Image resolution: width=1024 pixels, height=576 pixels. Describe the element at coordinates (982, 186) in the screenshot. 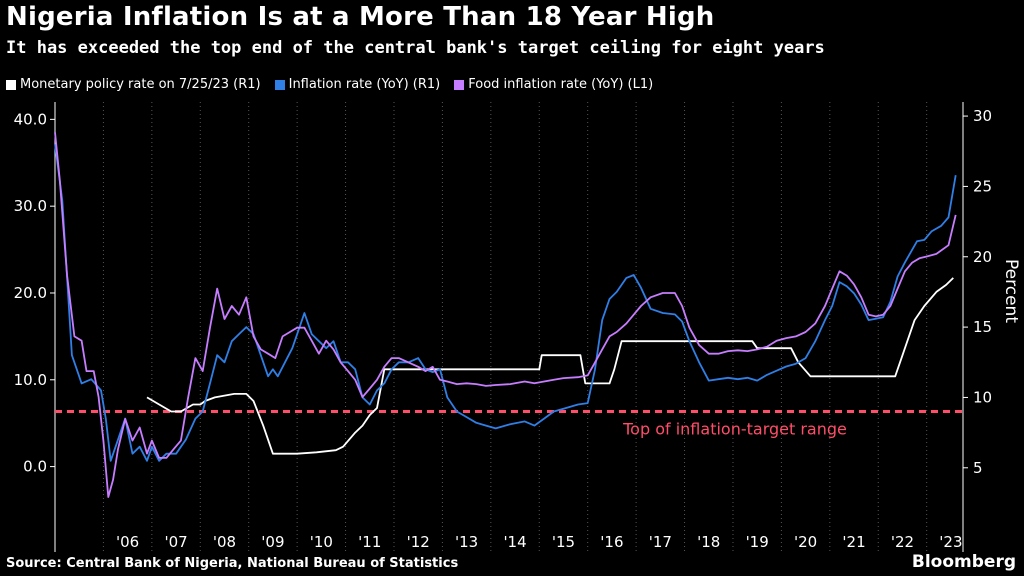

I see `right-tick-label: 25` at that location.